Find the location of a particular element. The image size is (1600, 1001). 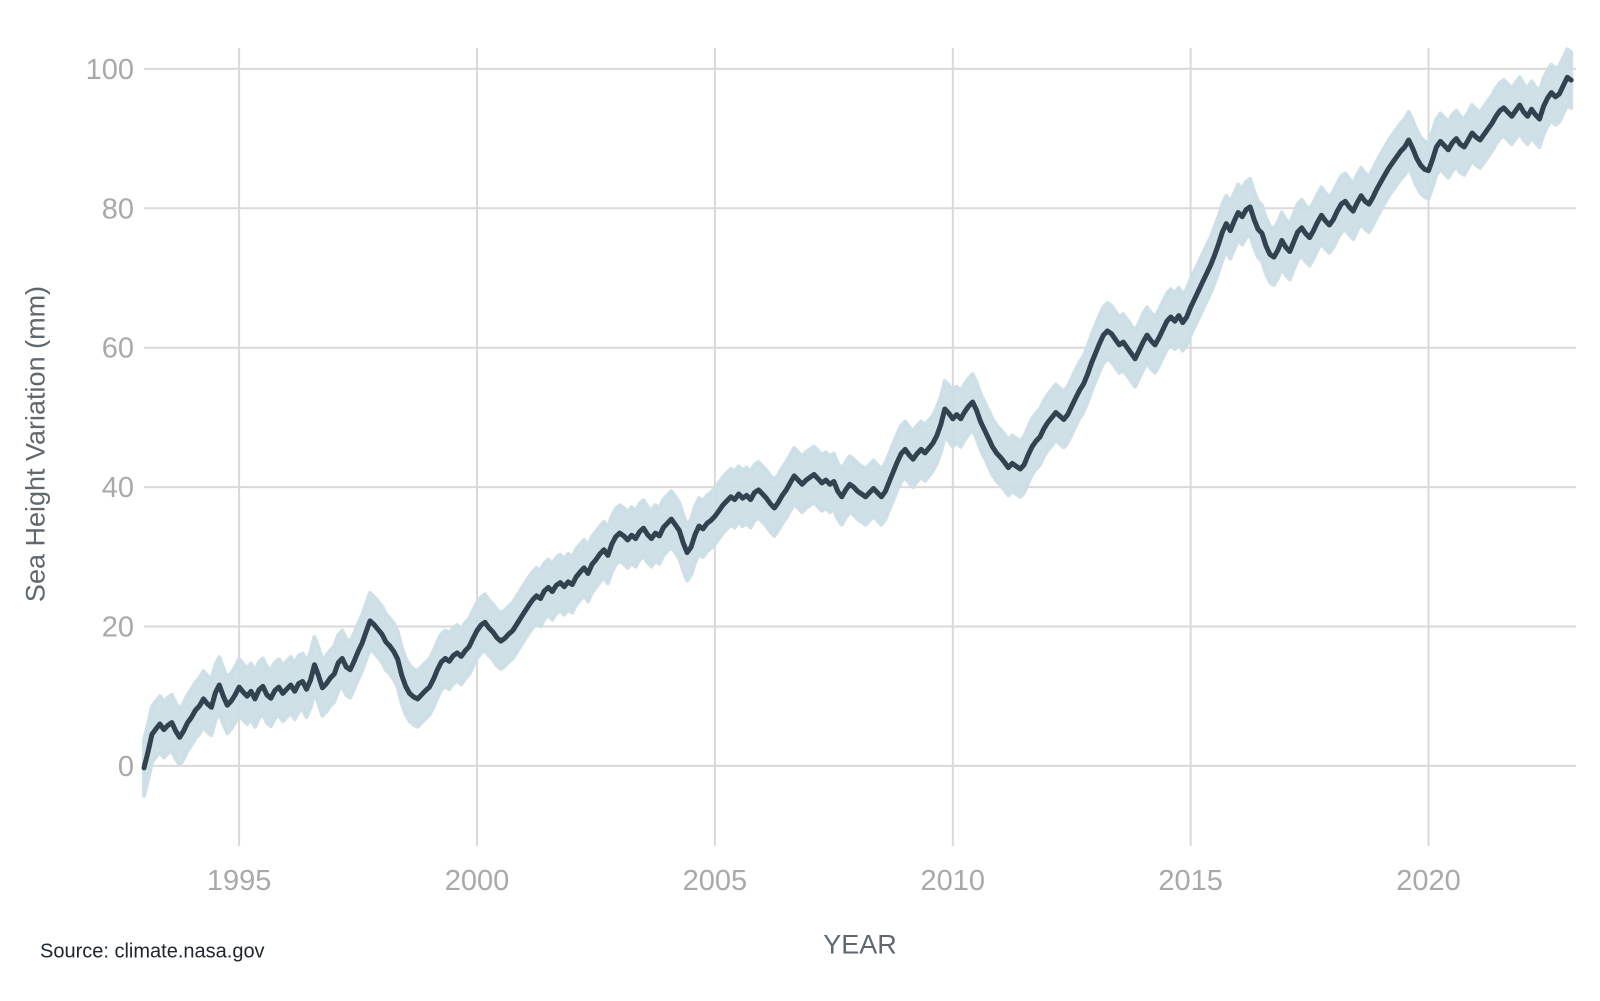

y-tick-label-100: 100 is located at coordinates (110, 70).